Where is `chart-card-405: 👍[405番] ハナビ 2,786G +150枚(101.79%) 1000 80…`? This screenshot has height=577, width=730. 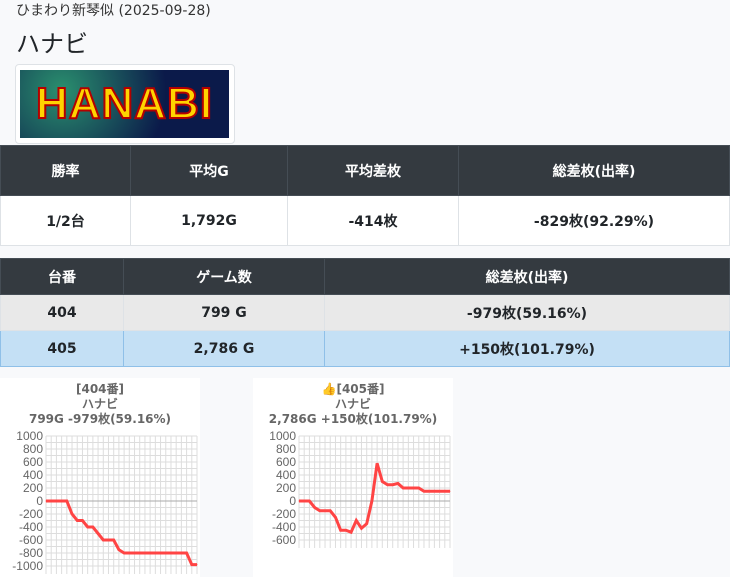 chart-card-405: 👍[405番] ハナビ 2,786G +150枚(101.79%) 1000 80… is located at coordinates (353, 477).